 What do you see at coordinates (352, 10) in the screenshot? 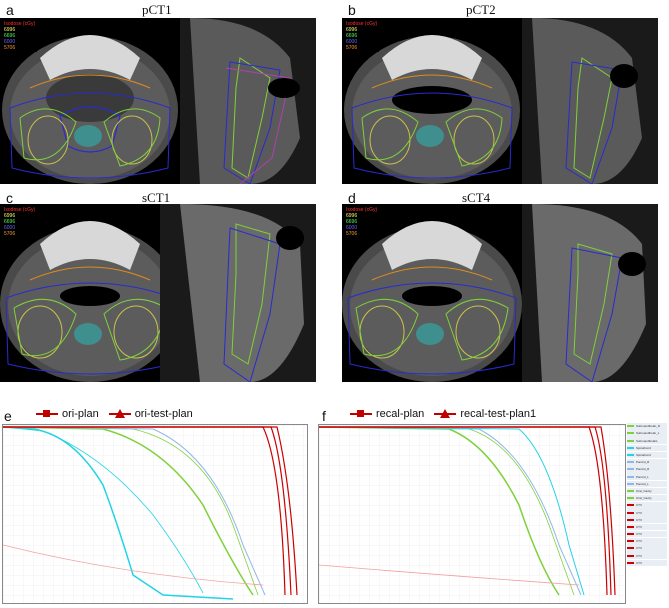
I see `panel-letter-b: b` at bounding box center [352, 10].